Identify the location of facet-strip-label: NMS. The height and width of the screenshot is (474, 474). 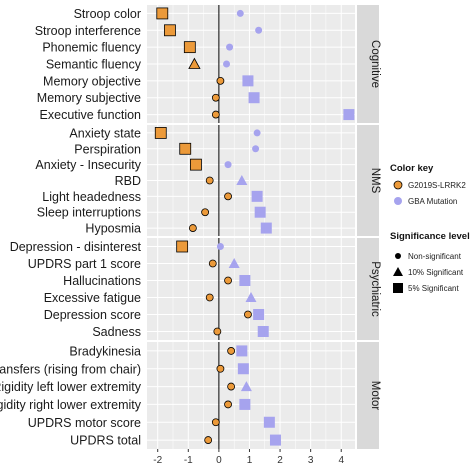
(375, 181).